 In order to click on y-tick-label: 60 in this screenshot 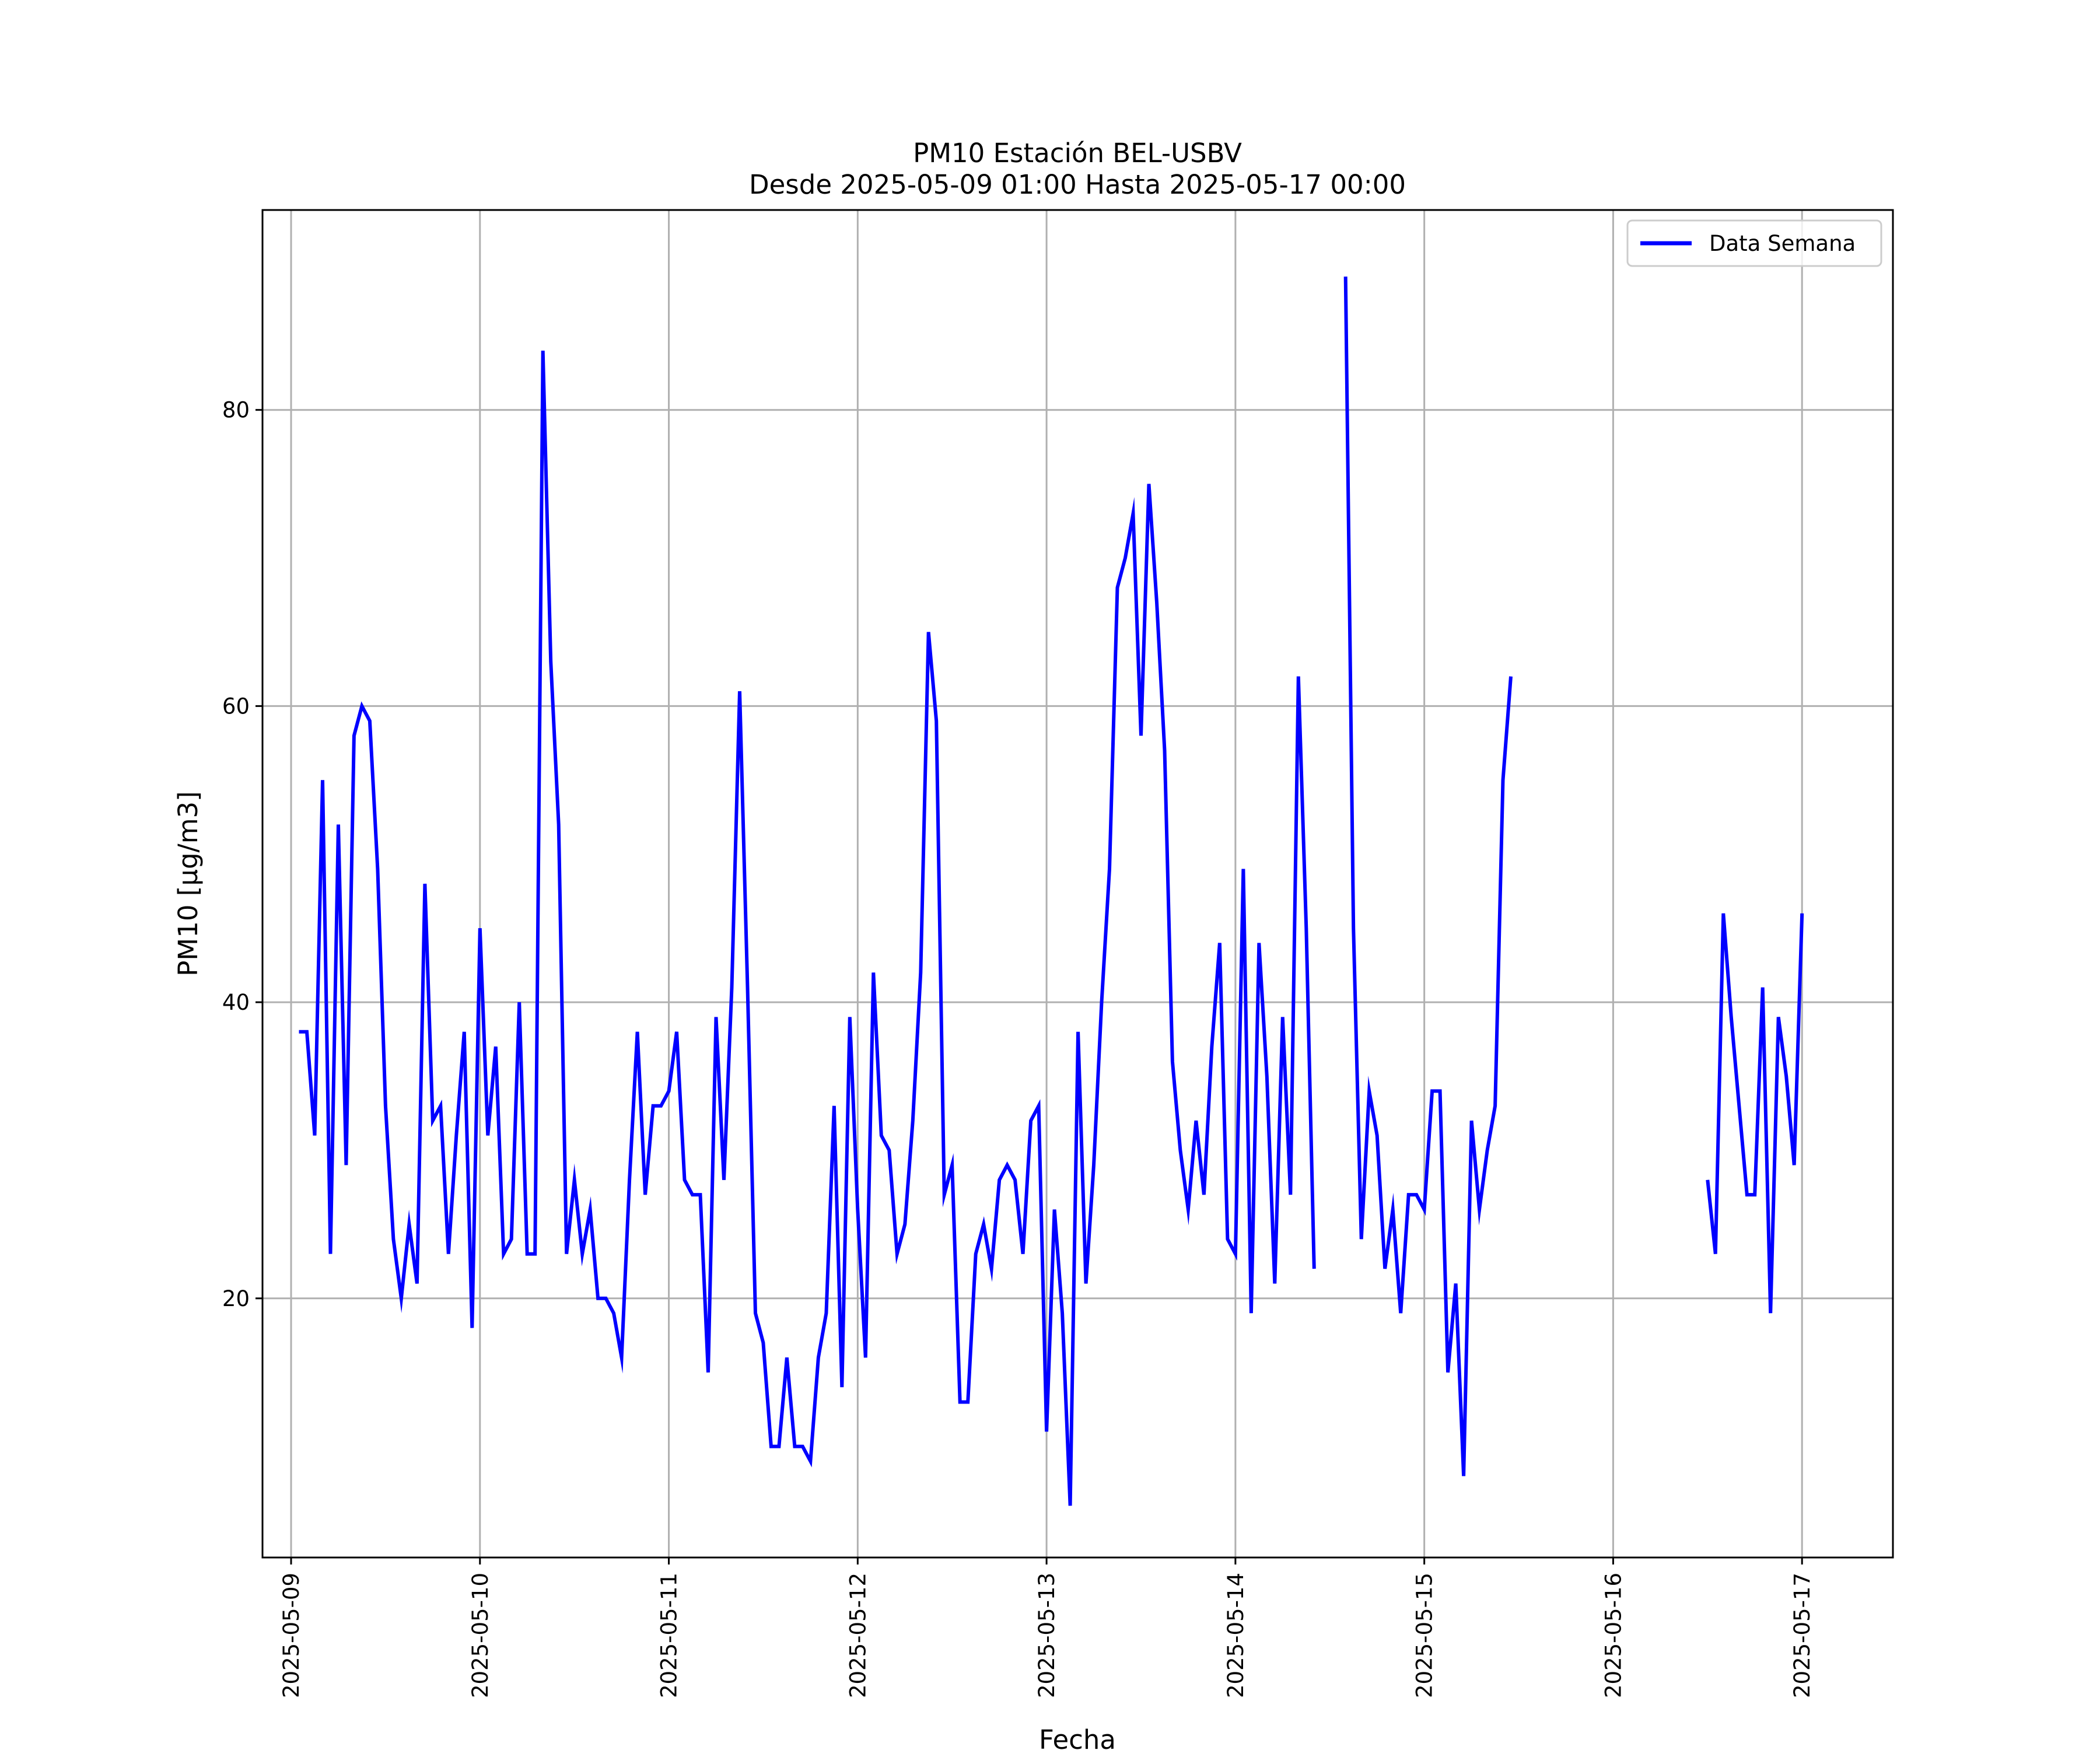, I will do `click(236, 706)`.